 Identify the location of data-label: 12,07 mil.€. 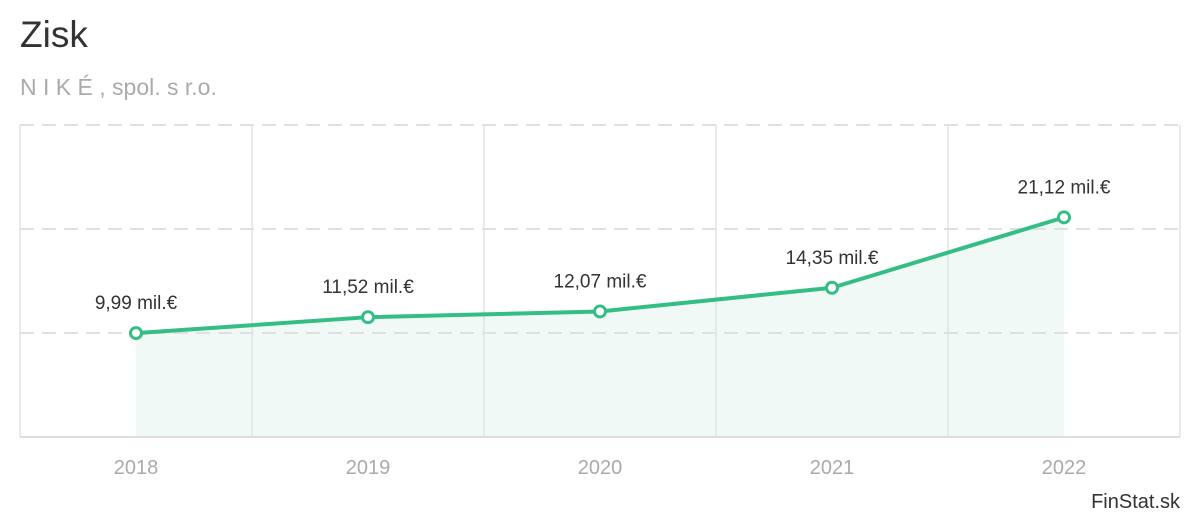
(600, 281).